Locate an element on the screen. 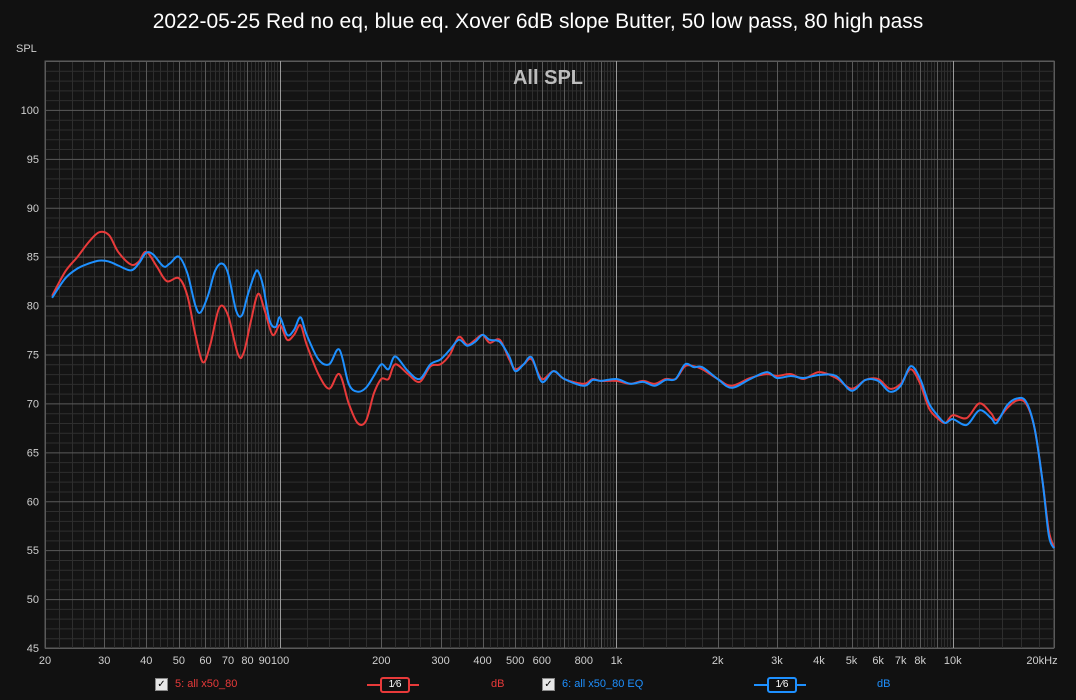  x-tick-label: 70 is located at coordinates (228, 661).